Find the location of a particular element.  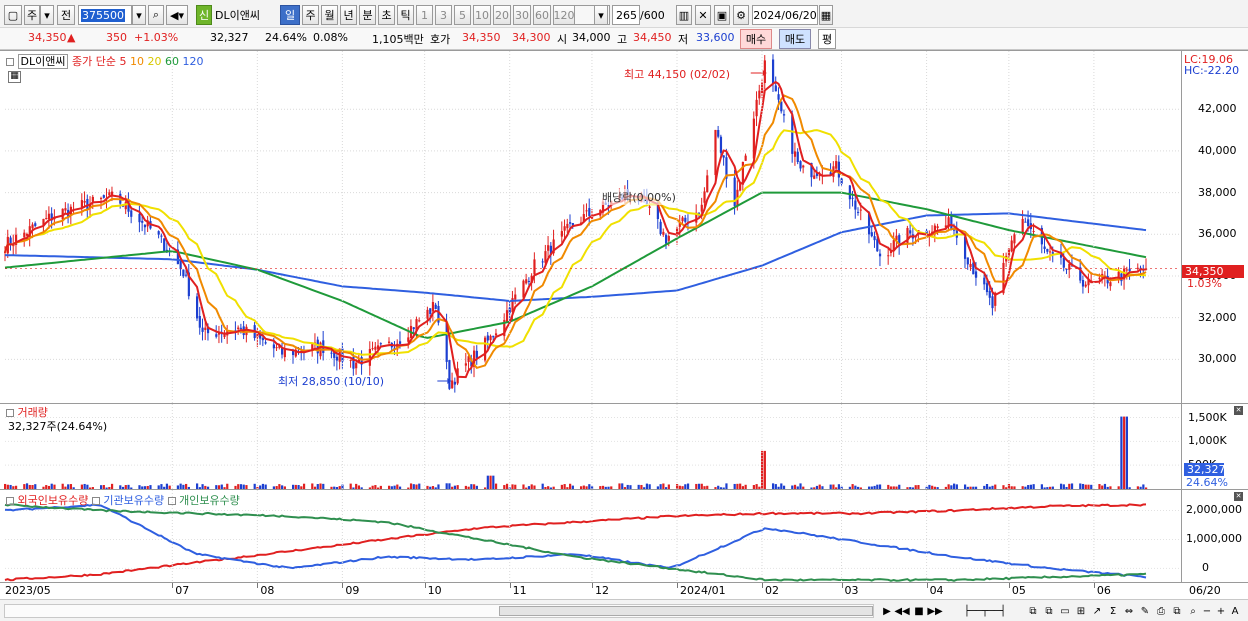

code-dropdown-icon: ▾ is located at coordinates (139, 15).